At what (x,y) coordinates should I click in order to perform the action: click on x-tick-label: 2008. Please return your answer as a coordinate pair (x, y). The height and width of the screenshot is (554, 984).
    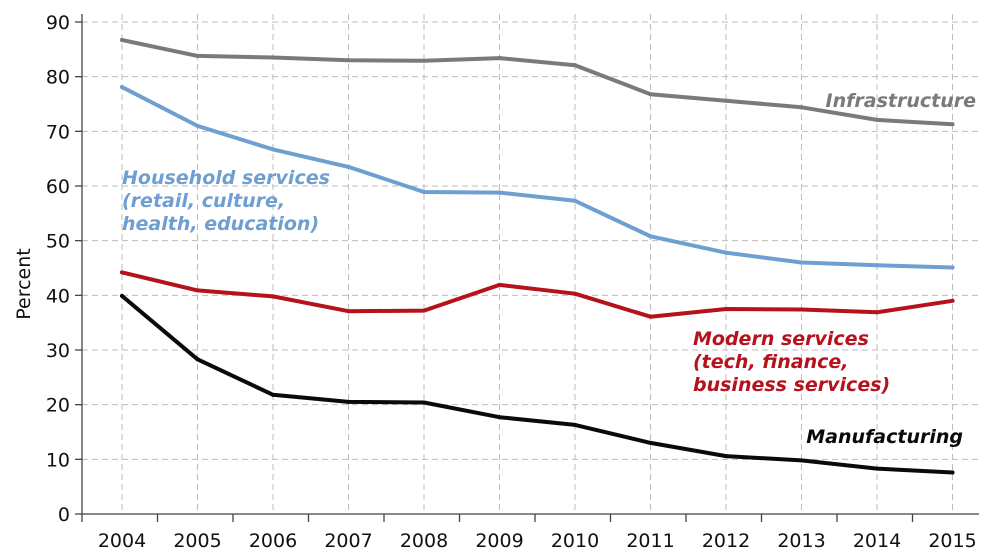
    Looking at the image, I should click on (424, 541).